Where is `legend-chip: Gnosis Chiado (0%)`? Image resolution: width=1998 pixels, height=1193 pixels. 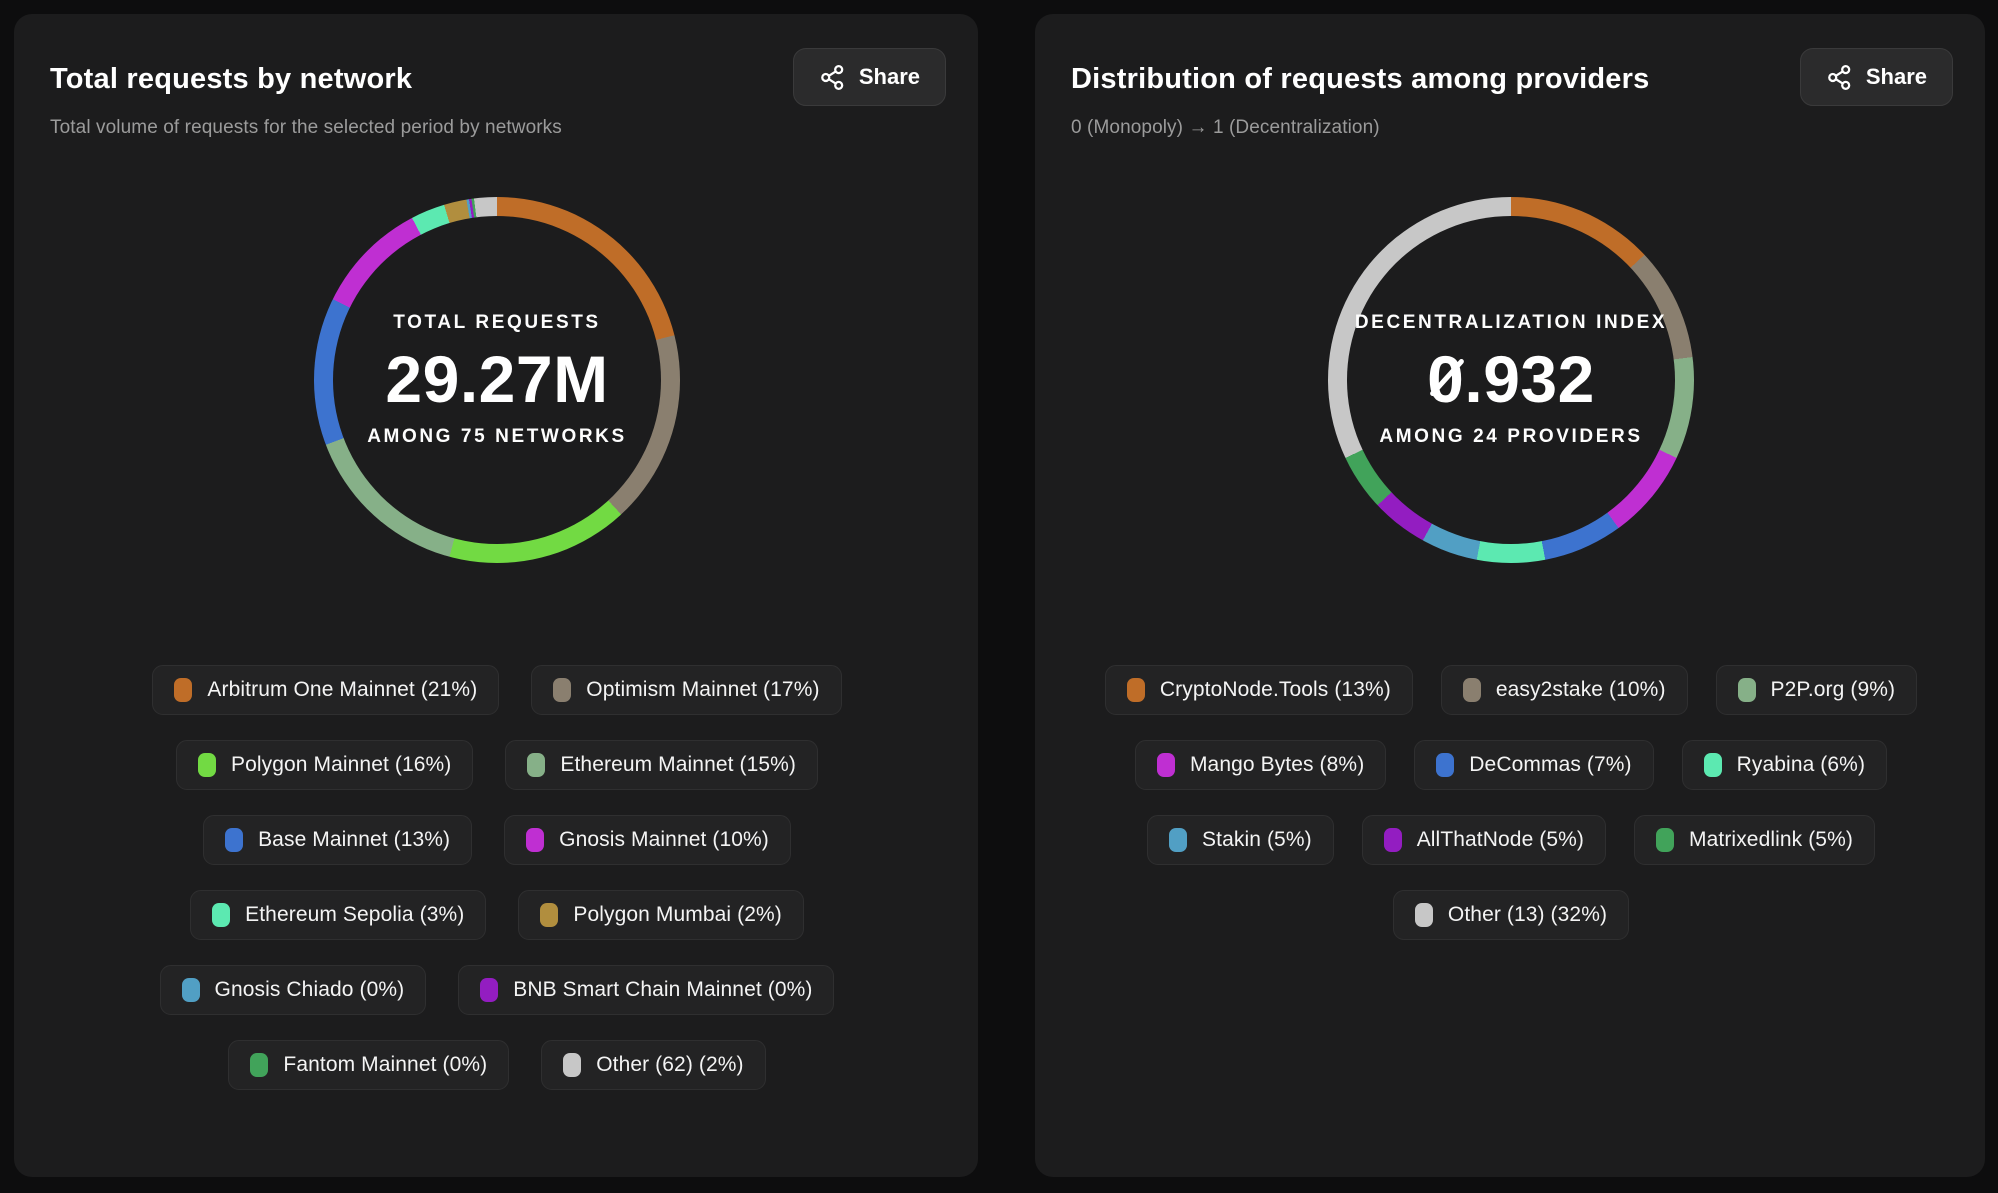
legend-chip: Gnosis Chiado (0%) is located at coordinates (293, 989).